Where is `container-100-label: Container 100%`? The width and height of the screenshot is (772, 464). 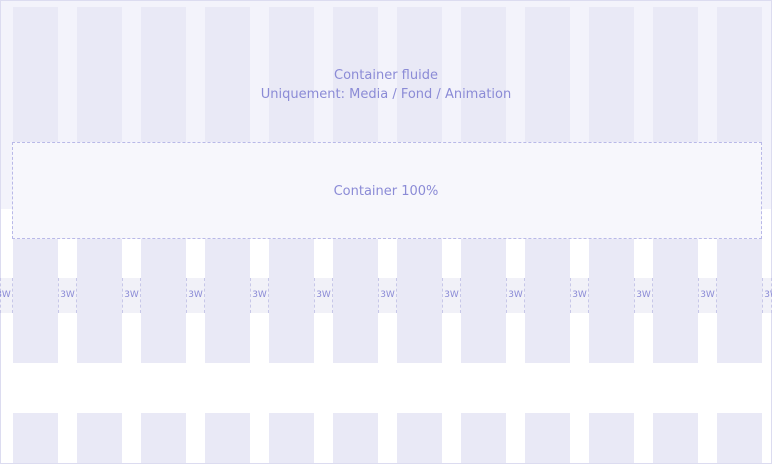 container-100-label: Container 100% is located at coordinates (386, 191).